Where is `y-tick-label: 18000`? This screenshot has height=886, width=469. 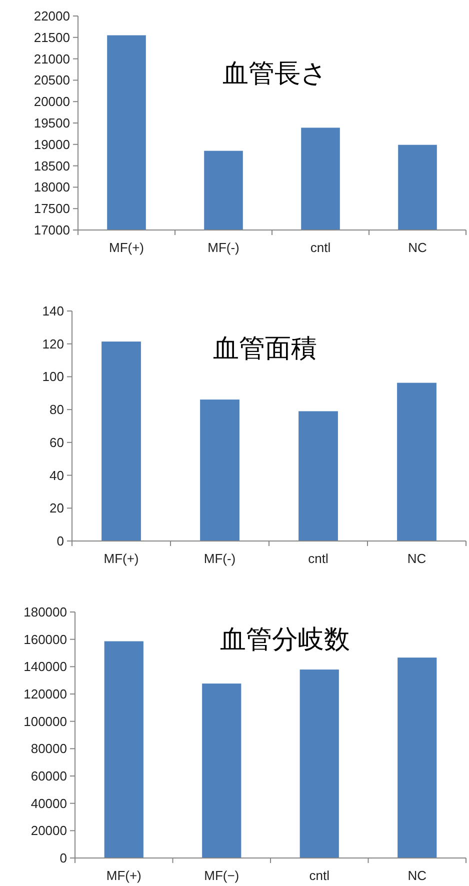 y-tick-label: 18000 is located at coordinates (52, 187).